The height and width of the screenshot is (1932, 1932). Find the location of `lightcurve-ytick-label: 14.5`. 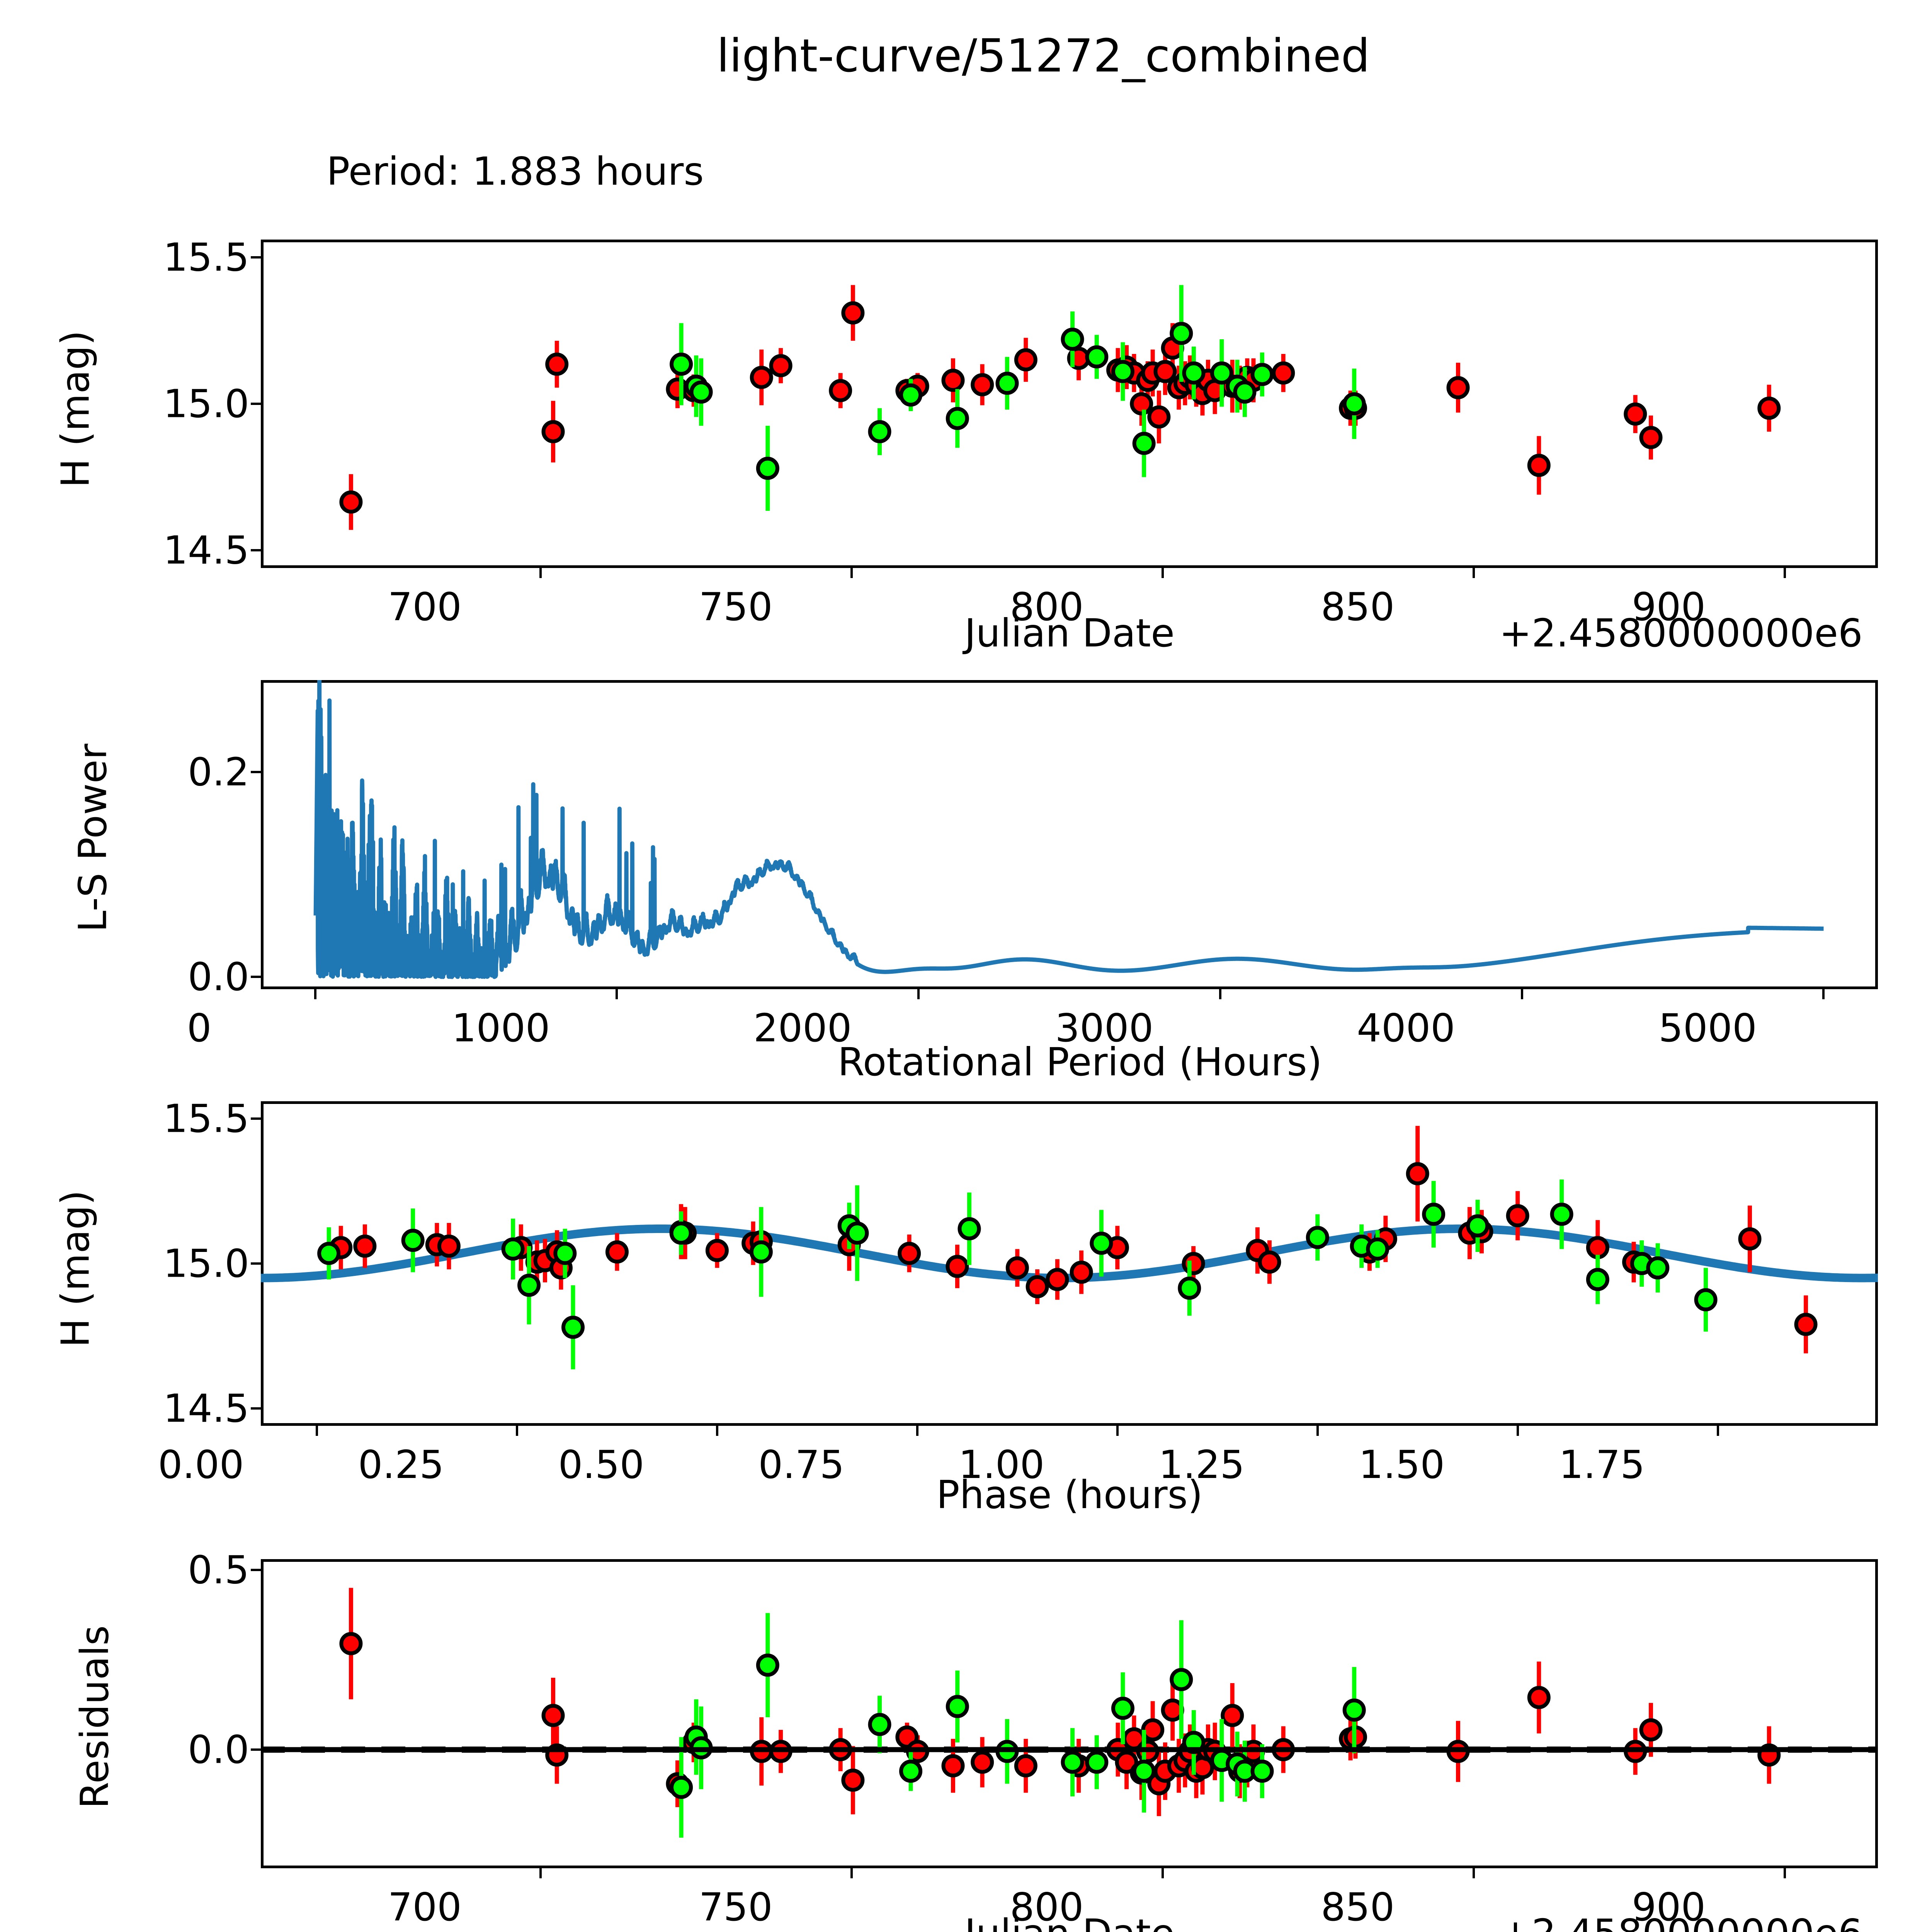

lightcurve-ytick-label: 14.5 is located at coordinates (206, 550).